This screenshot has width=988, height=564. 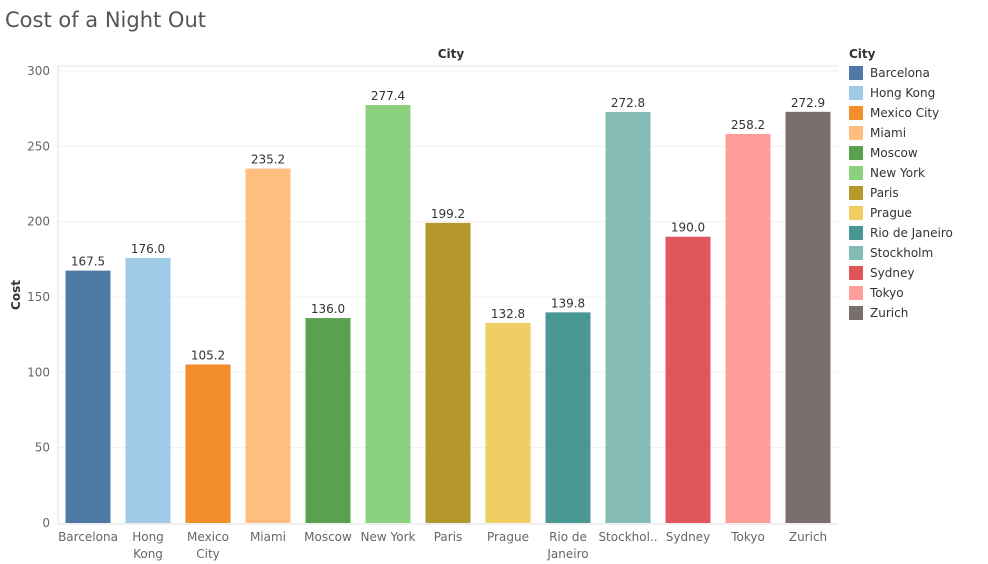 I want to click on legend-label: Sydney, so click(x=892, y=273).